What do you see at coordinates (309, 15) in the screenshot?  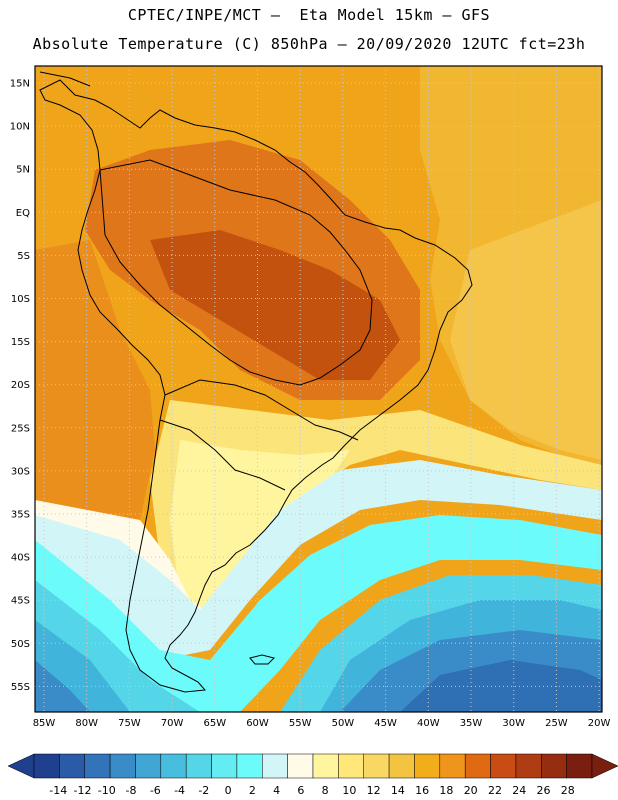 I see `chart-title: CPTEC/INPE/MCT — Eta Model 15km — GFS` at bounding box center [309, 15].